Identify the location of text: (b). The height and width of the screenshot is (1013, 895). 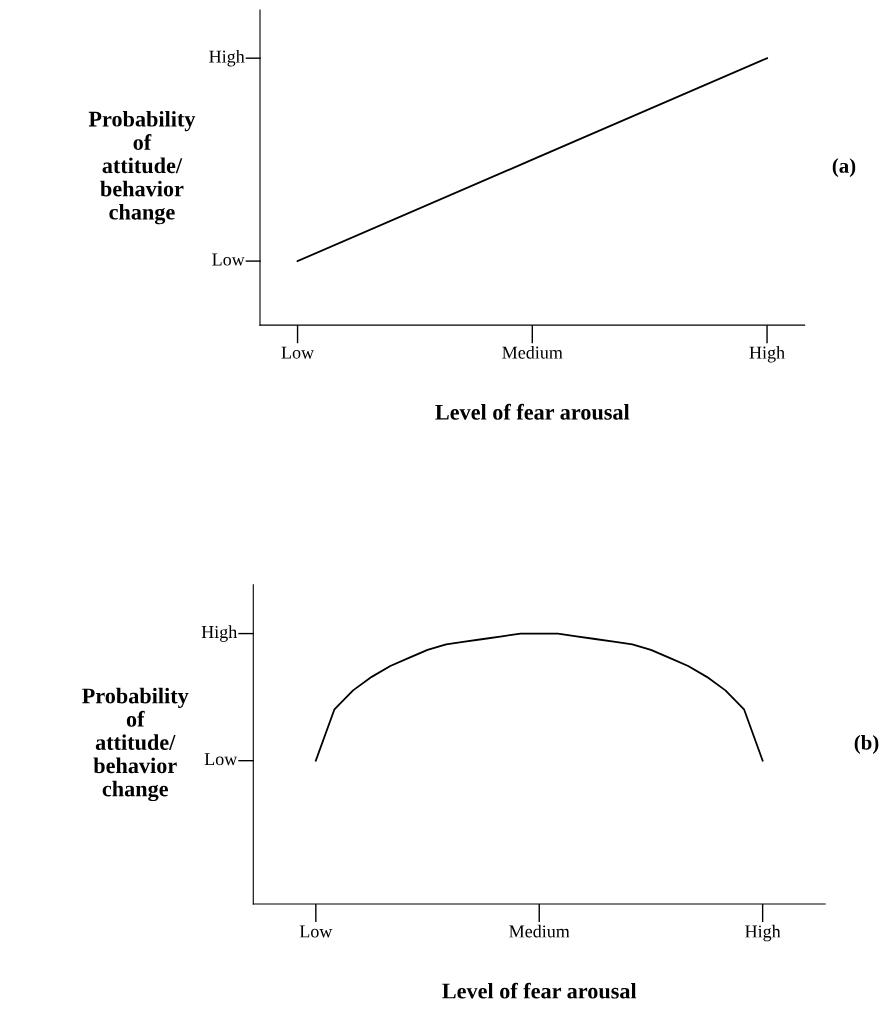
(866, 744).